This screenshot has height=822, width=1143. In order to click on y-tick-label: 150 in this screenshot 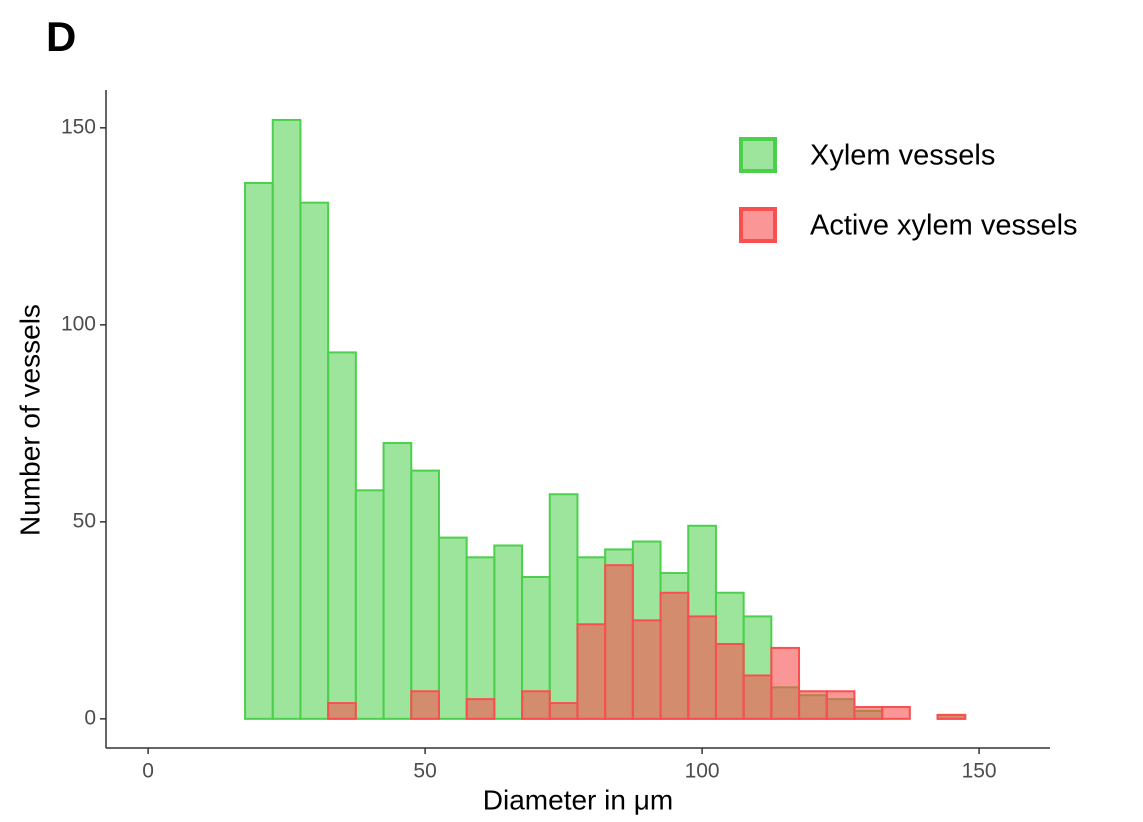, I will do `click(78, 126)`.